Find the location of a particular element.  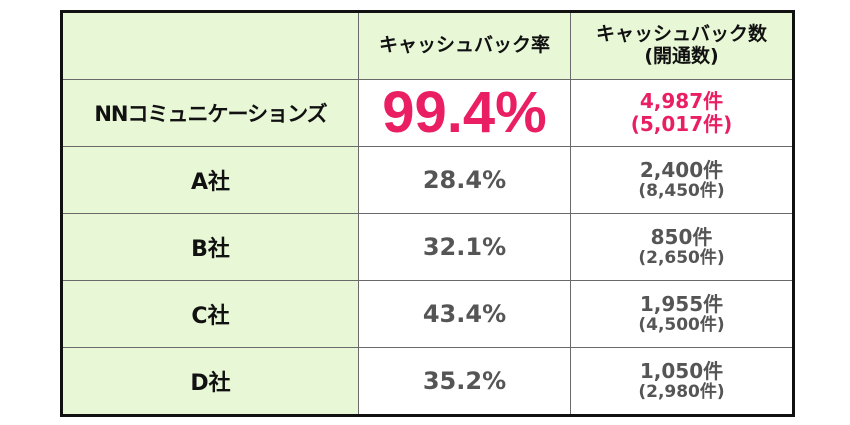

row-cashback-count-cell: 4,987件 (5,017件) is located at coordinates (682, 113).